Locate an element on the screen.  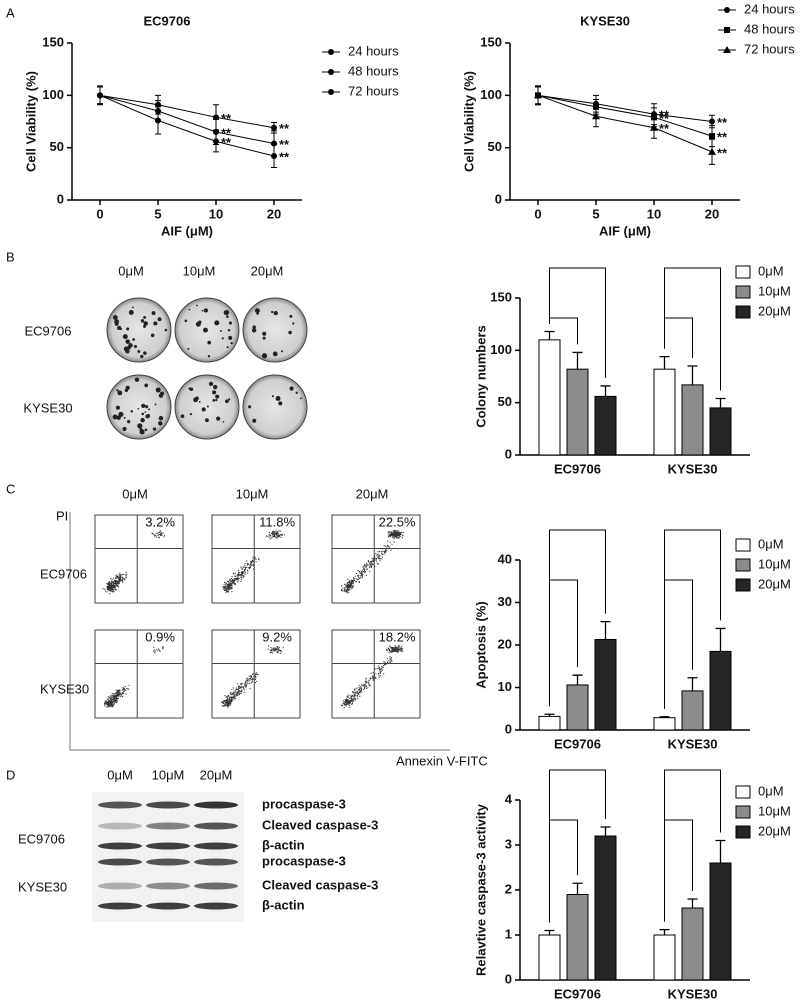
protein-band is located at coordinates (120, 862).